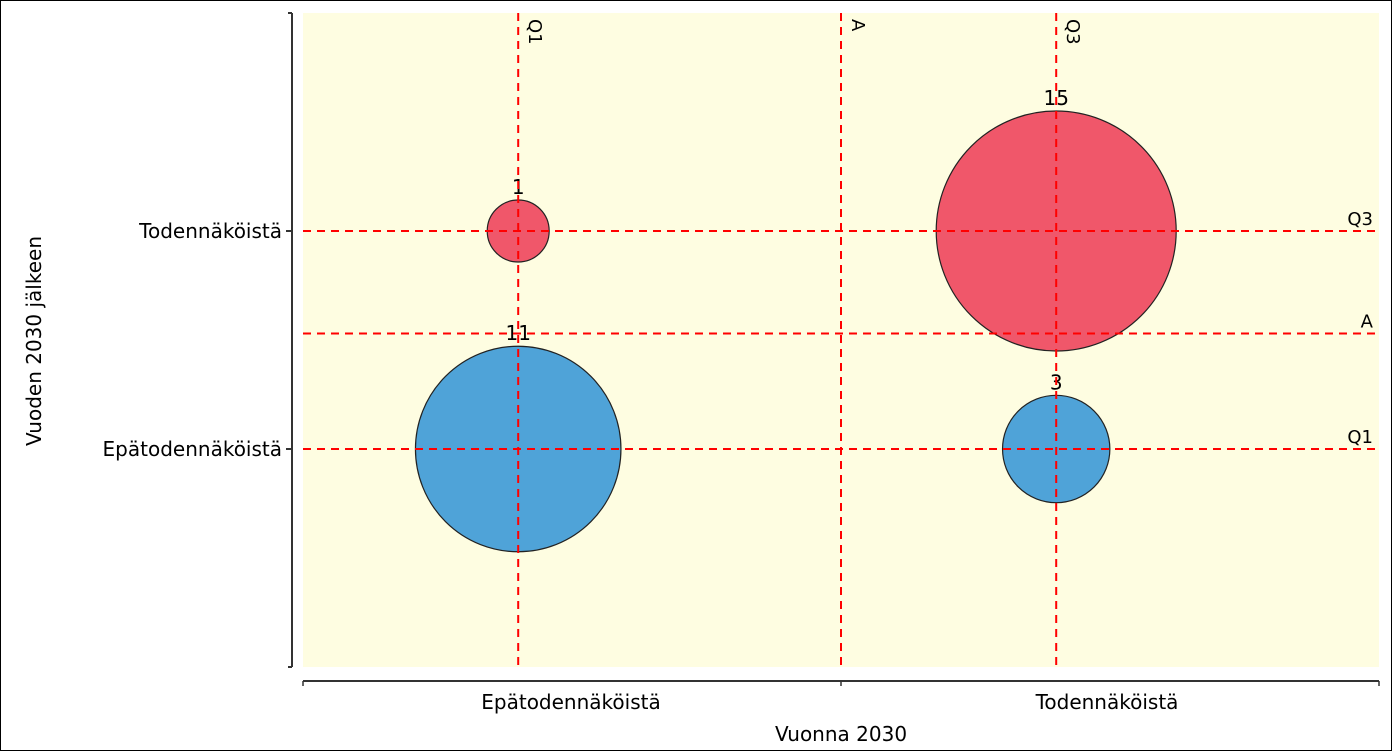  What do you see at coordinates (1360, 219) in the screenshot?
I see `horizontal-ref-label-q3: Q3` at bounding box center [1360, 219].